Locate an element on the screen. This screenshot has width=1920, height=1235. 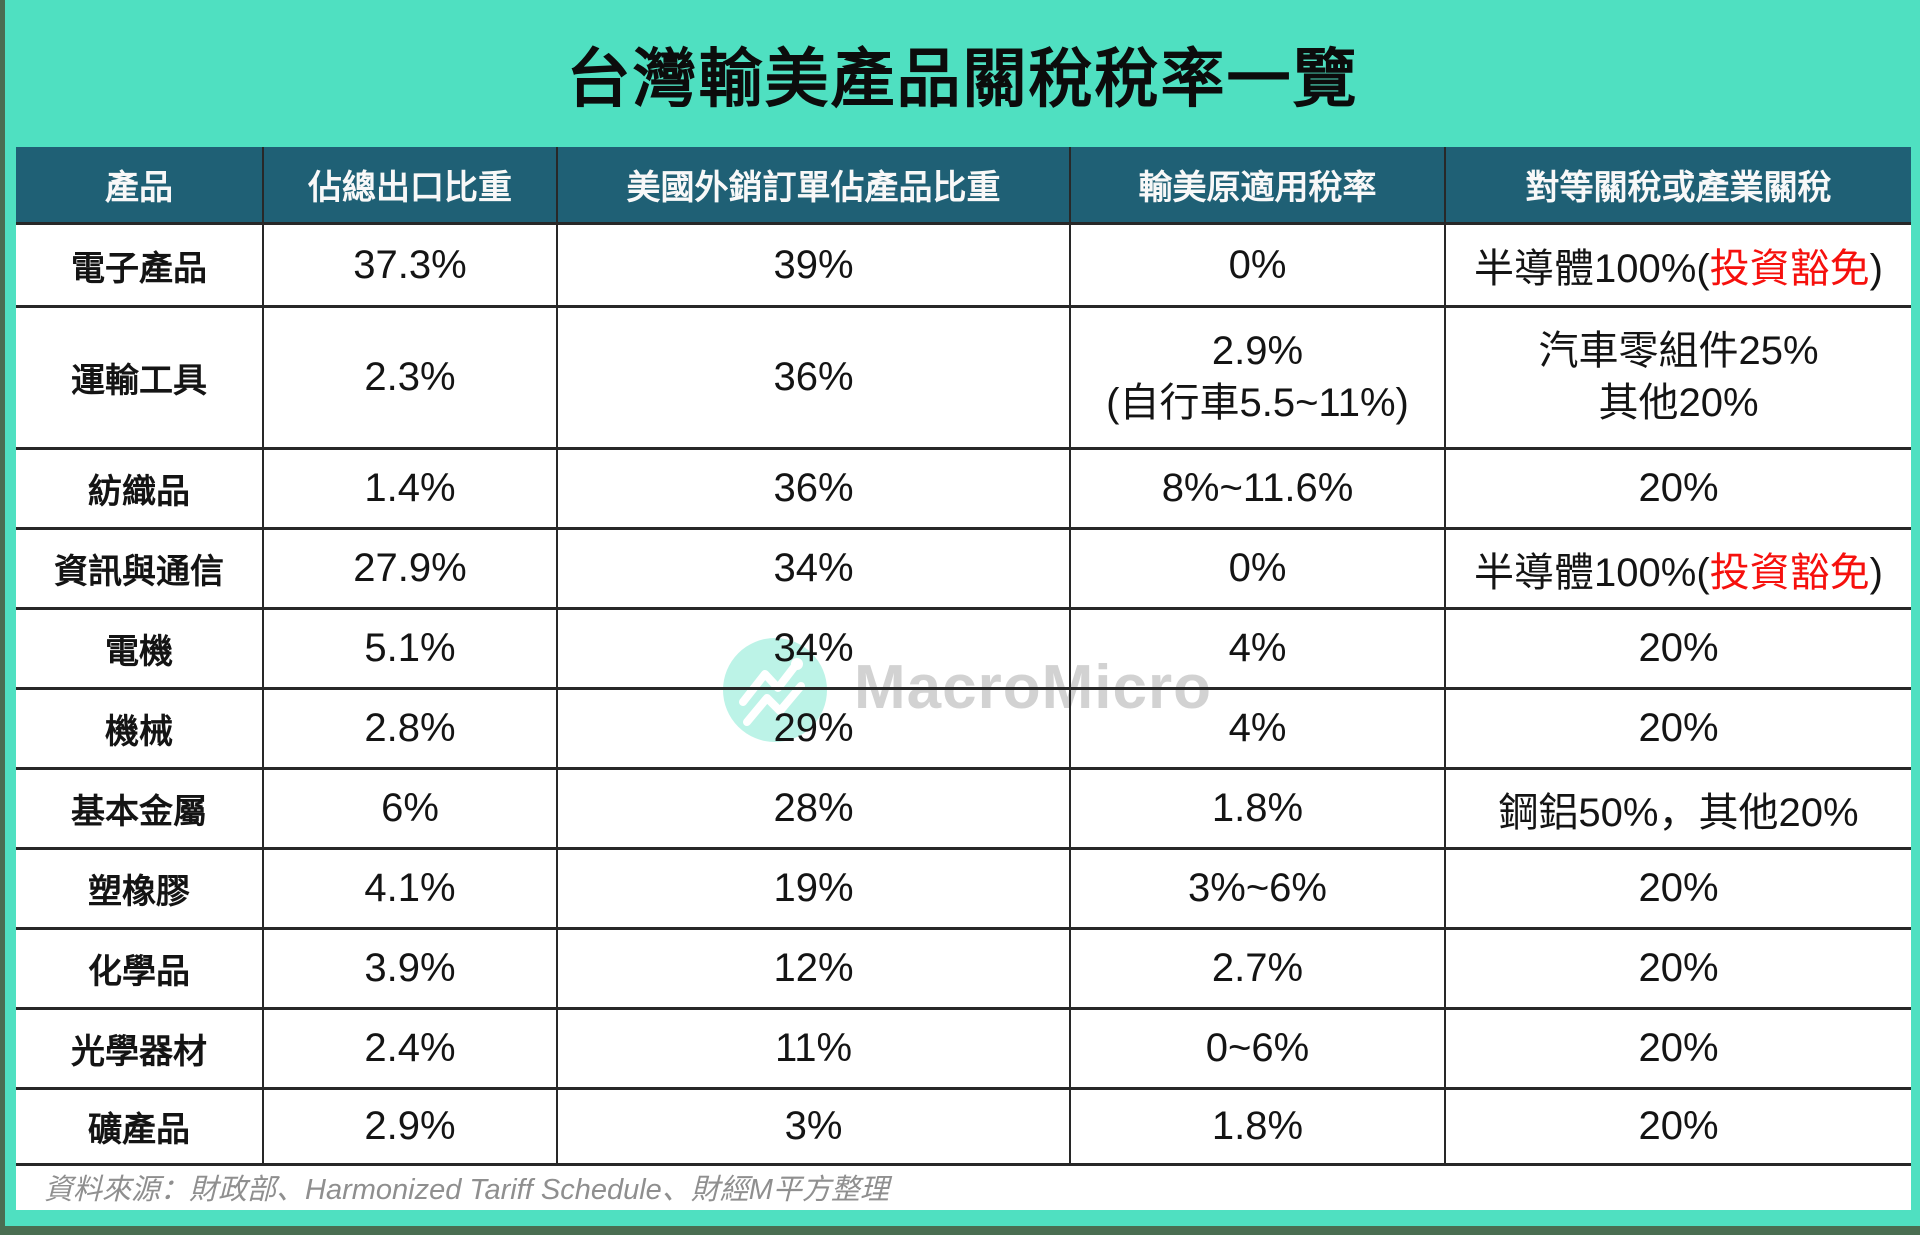
table-row: 化學品 3.9% 12% 2.7% 20% is located at coordinates (963, 968).